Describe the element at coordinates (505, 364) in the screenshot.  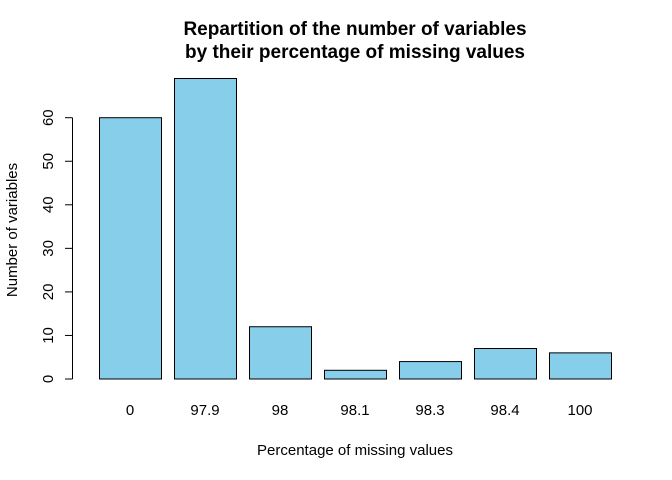
I see `bar-98.4` at that location.